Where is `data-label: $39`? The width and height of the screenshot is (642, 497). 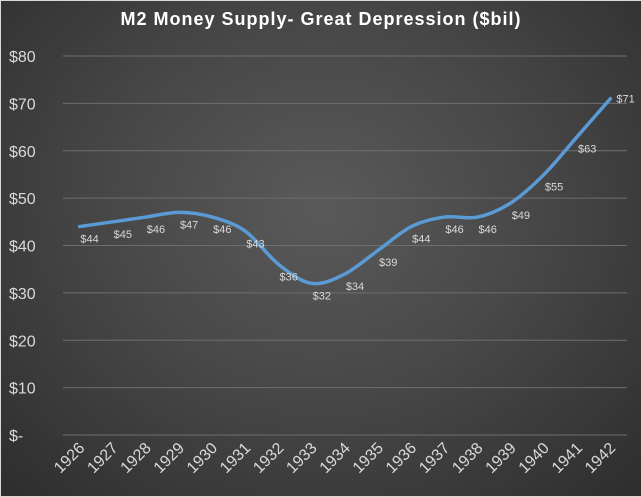
data-label: $39 is located at coordinates (388, 263).